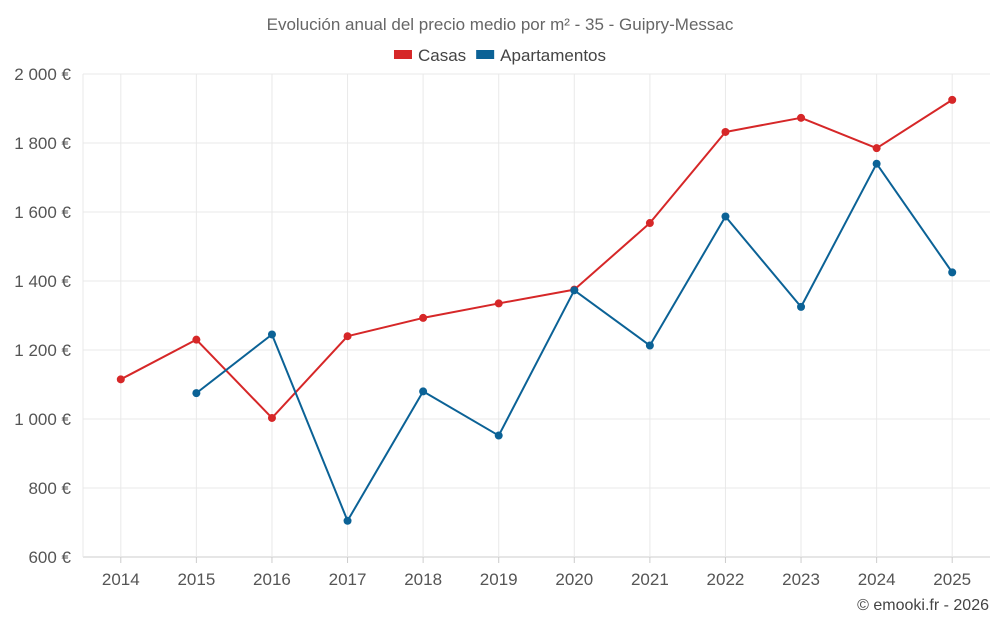 The height and width of the screenshot is (625, 1000). What do you see at coordinates (272, 579) in the screenshot?
I see `x-tick-label: 2016` at bounding box center [272, 579].